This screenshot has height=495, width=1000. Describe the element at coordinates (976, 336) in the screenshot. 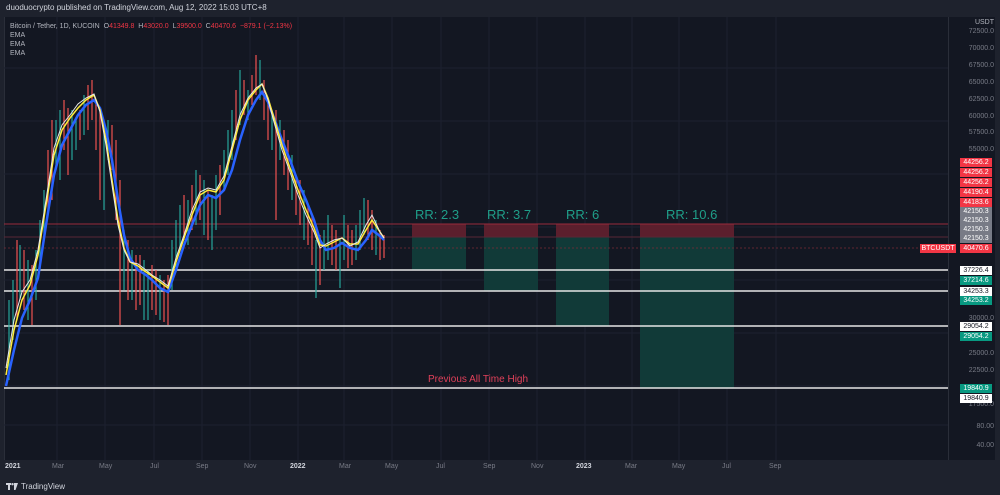

I see `price-tag-target-3-box: 29054.2` at that location.